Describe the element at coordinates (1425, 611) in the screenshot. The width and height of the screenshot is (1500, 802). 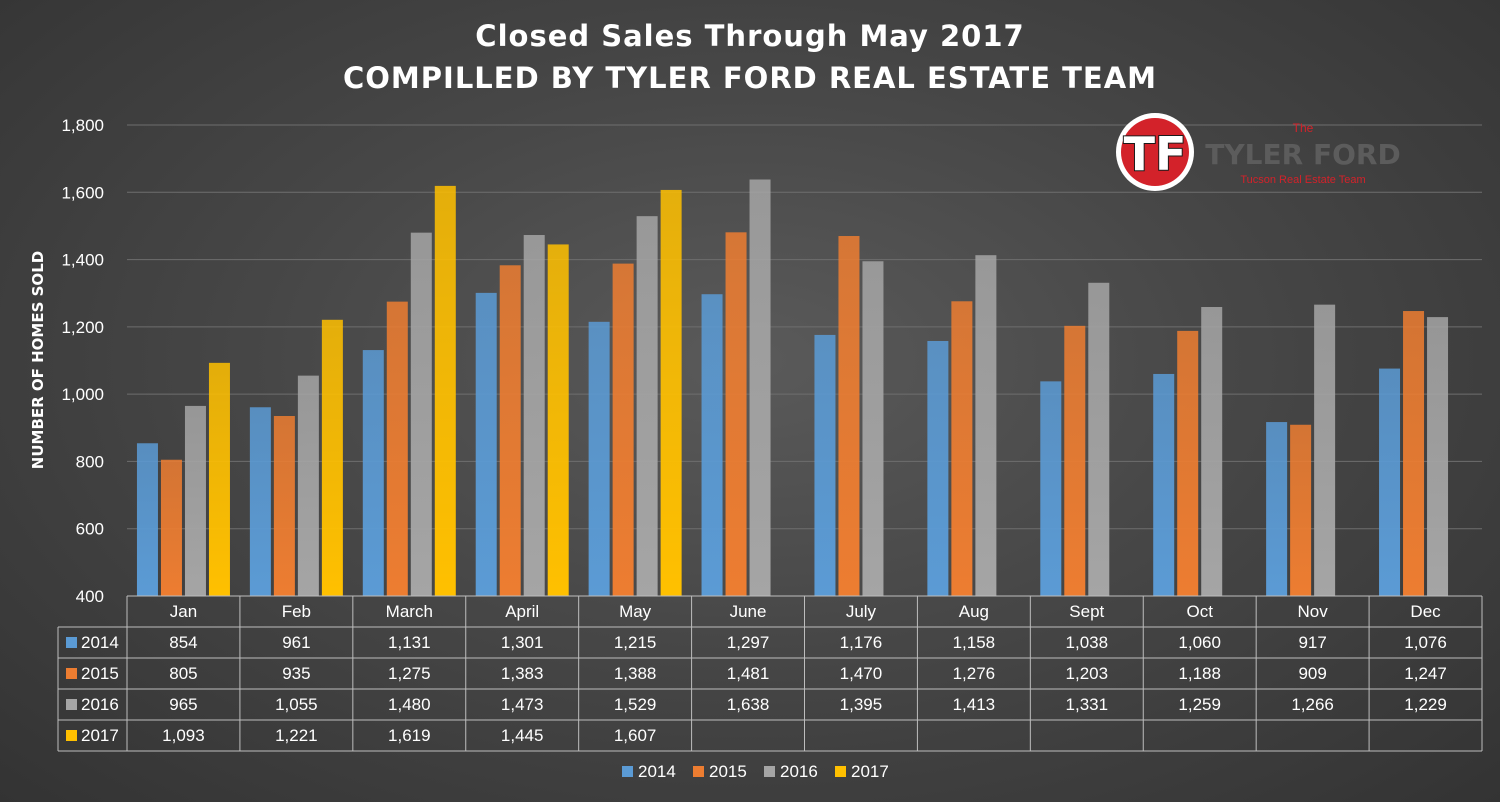
I see `x-tick-label: Dec` at that location.